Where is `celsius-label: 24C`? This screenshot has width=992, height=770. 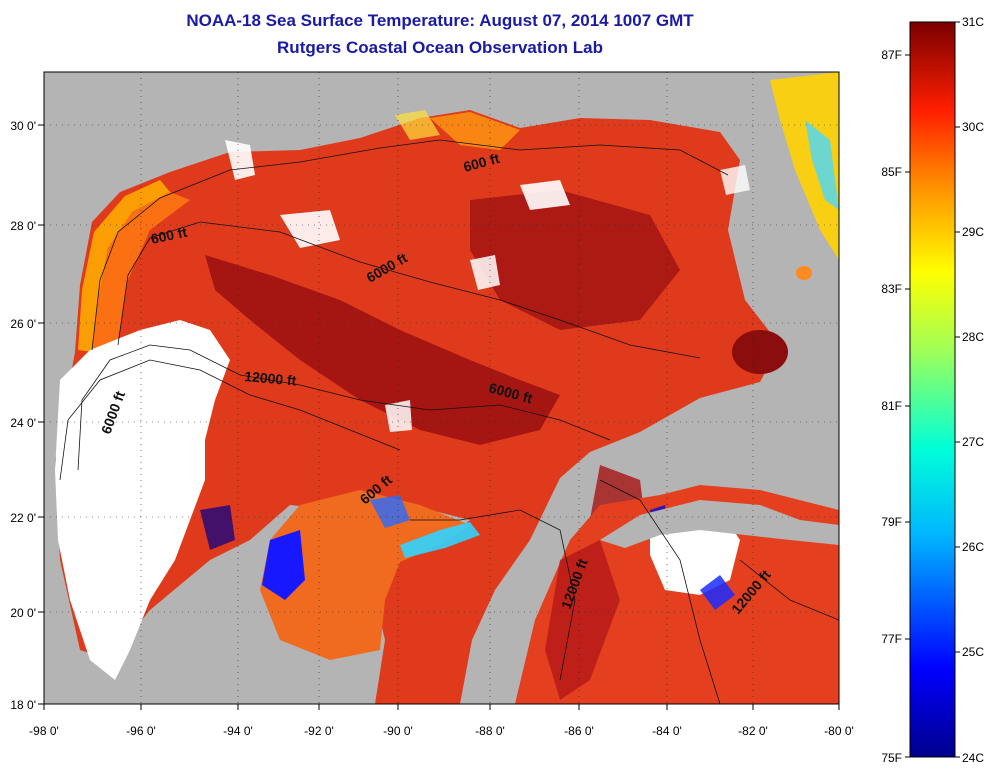
celsius-label: 24C is located at coordinates (973, 758).